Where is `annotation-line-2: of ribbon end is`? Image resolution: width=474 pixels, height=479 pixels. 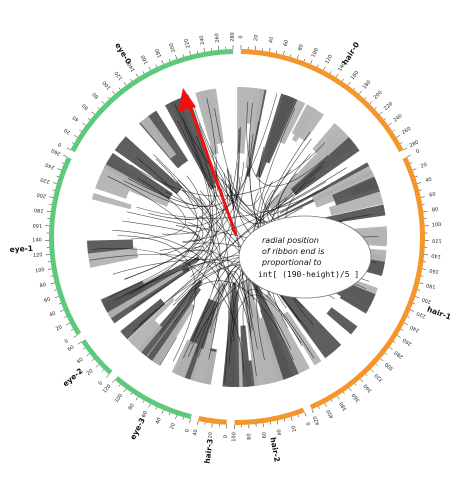
annotation-line-2: of ribbon end is is located at coordinates (293, 251).